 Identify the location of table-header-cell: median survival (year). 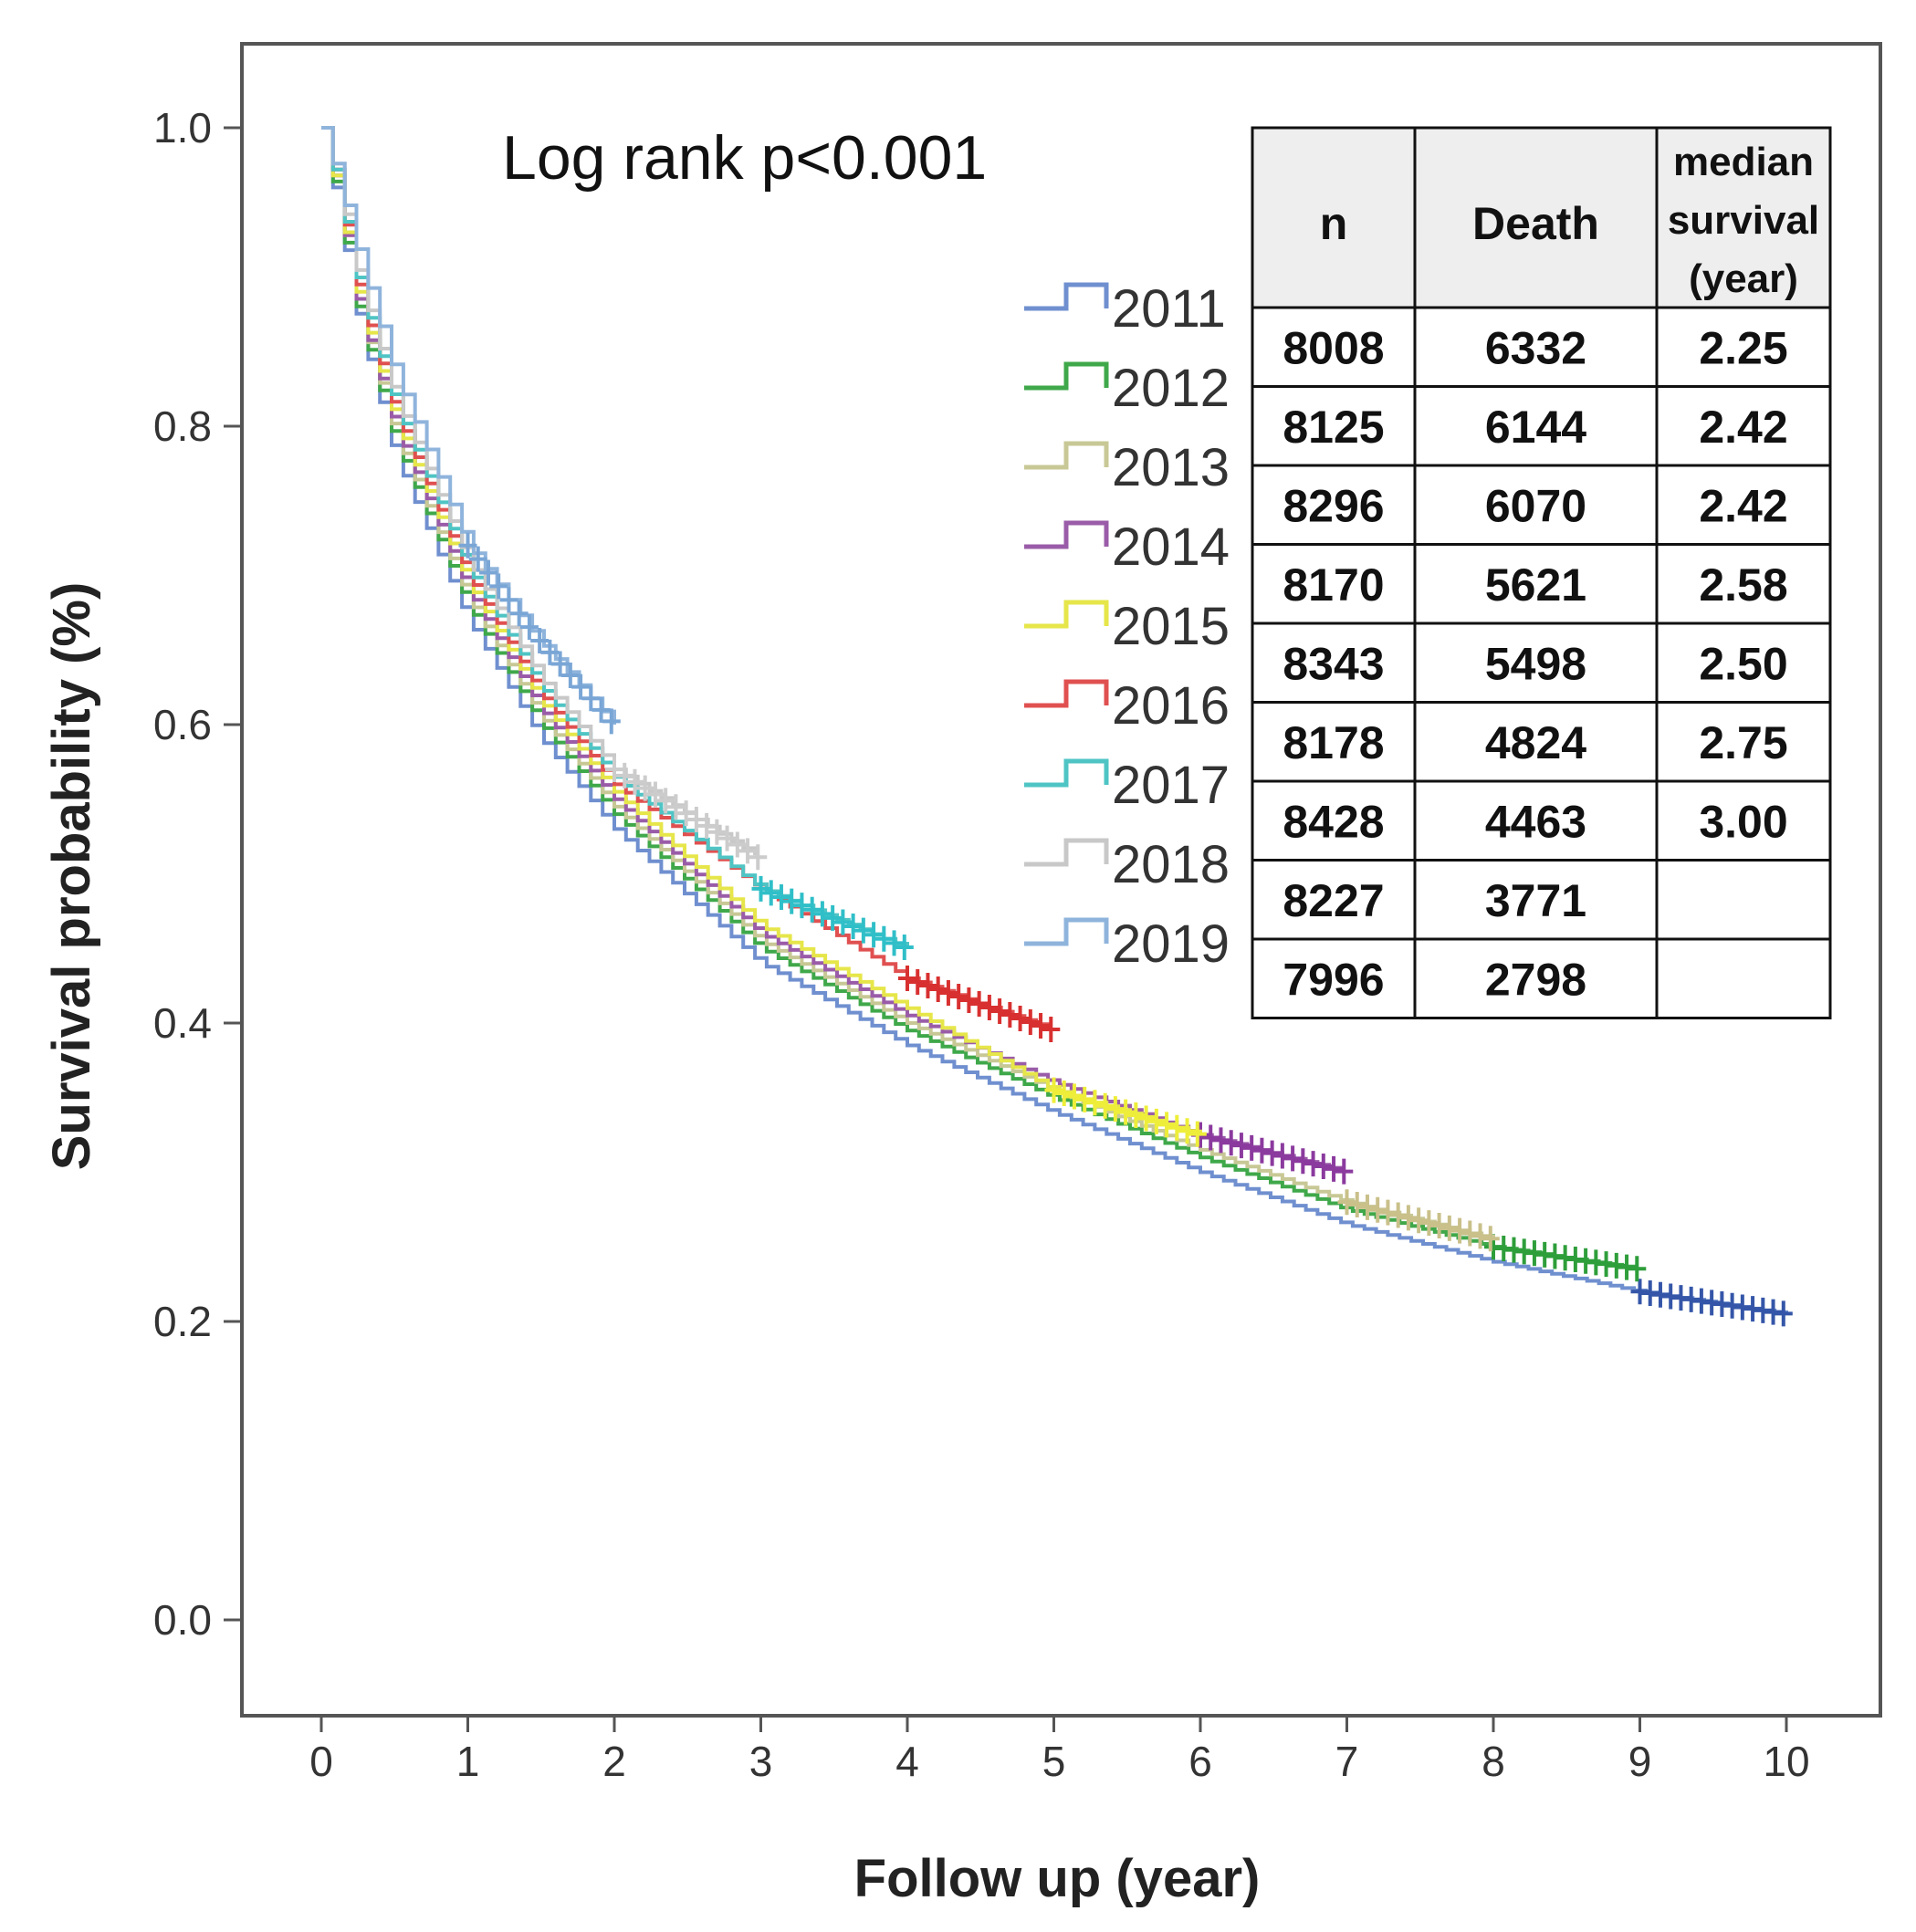
(1743, 220).